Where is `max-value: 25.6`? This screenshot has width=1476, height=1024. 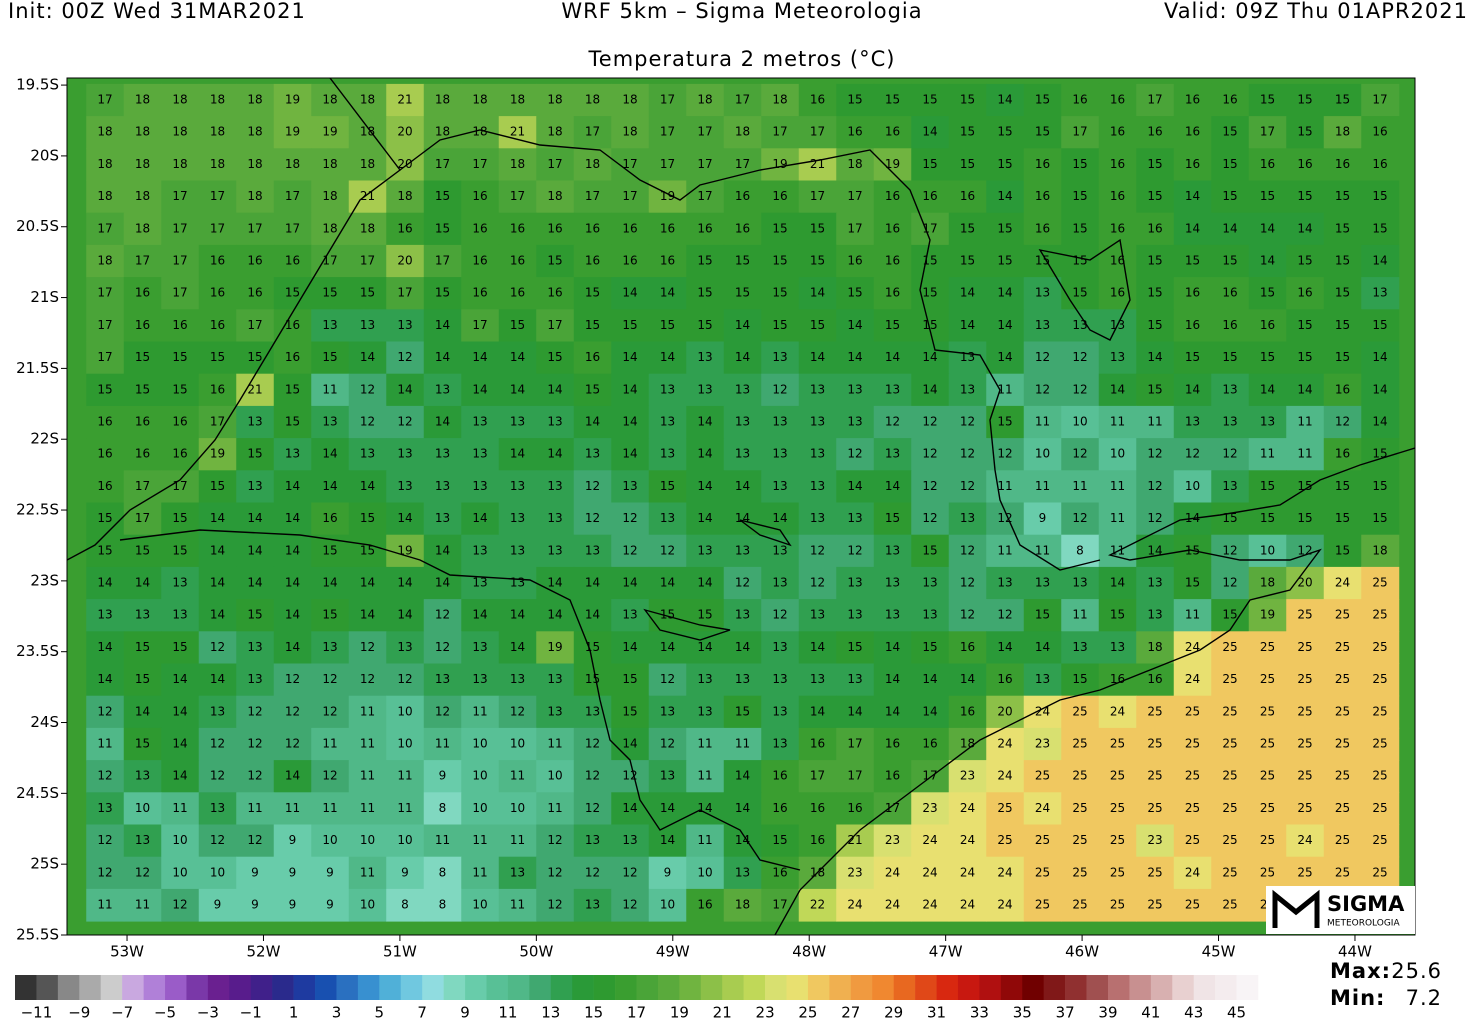
max-value: 25.6 is located at coordinates (1416, 971).